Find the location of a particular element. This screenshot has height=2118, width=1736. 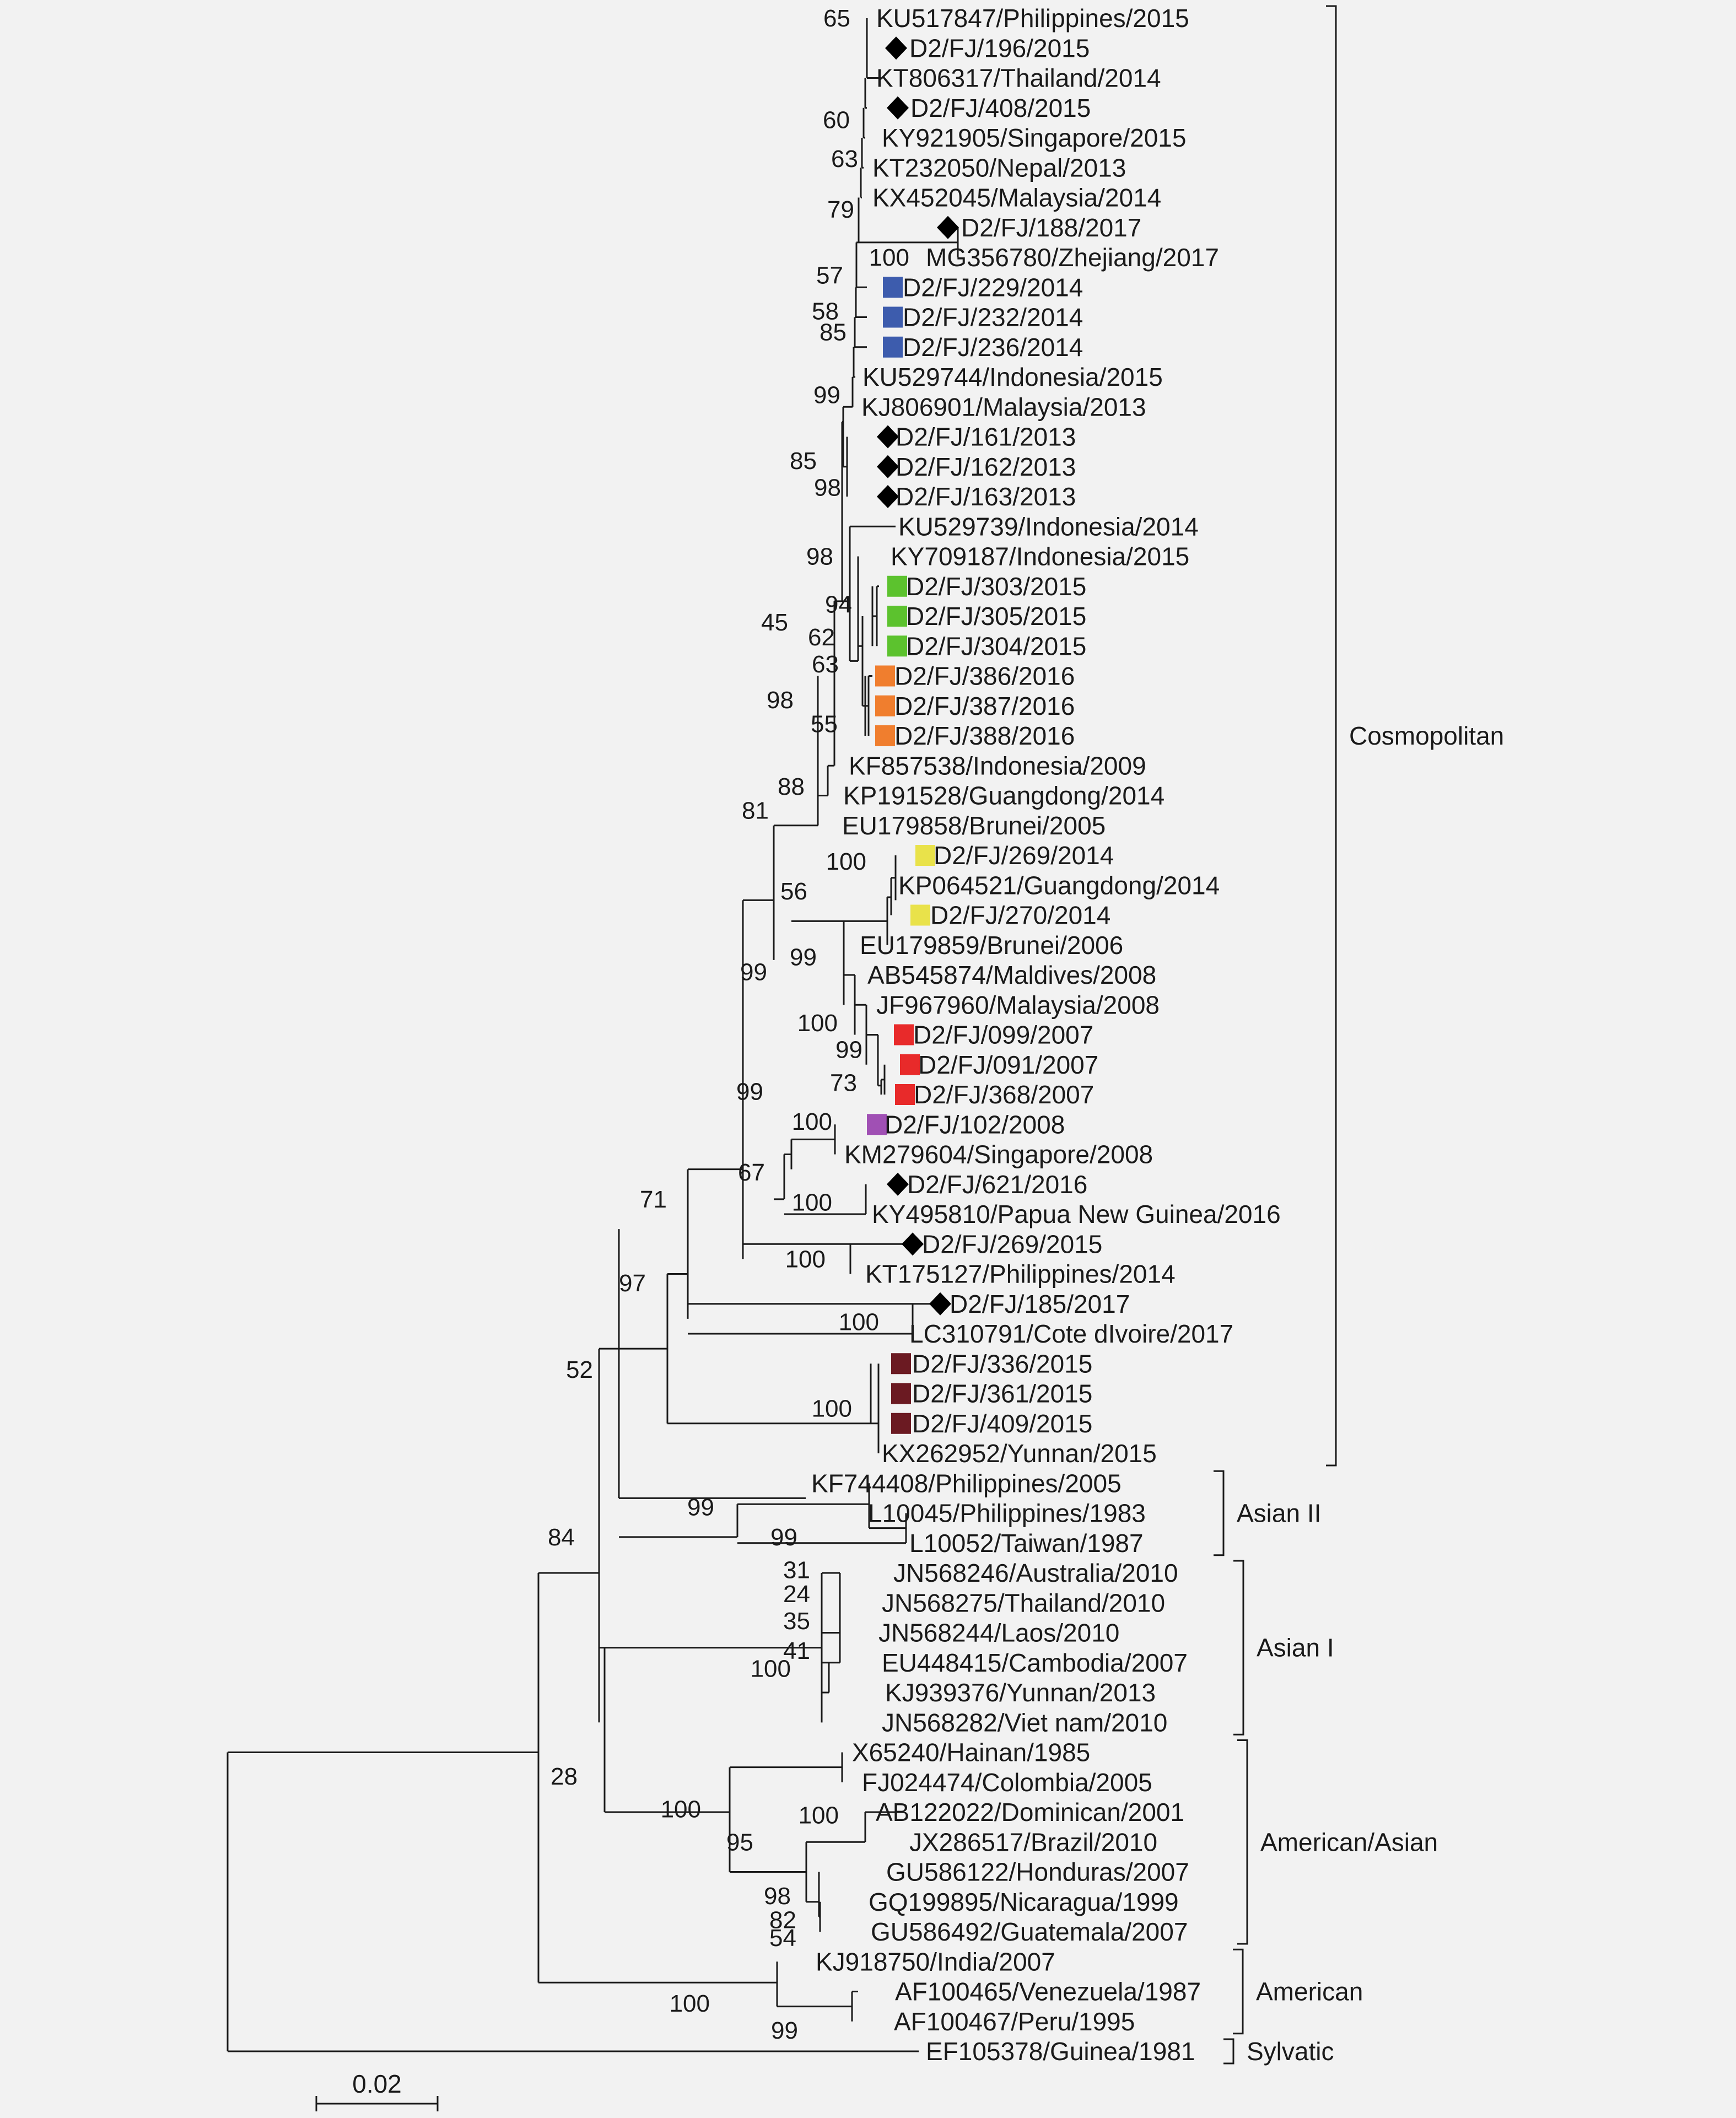

leaf-label: EU179859/Brunei/2006 is located at coordinates (991, 945).